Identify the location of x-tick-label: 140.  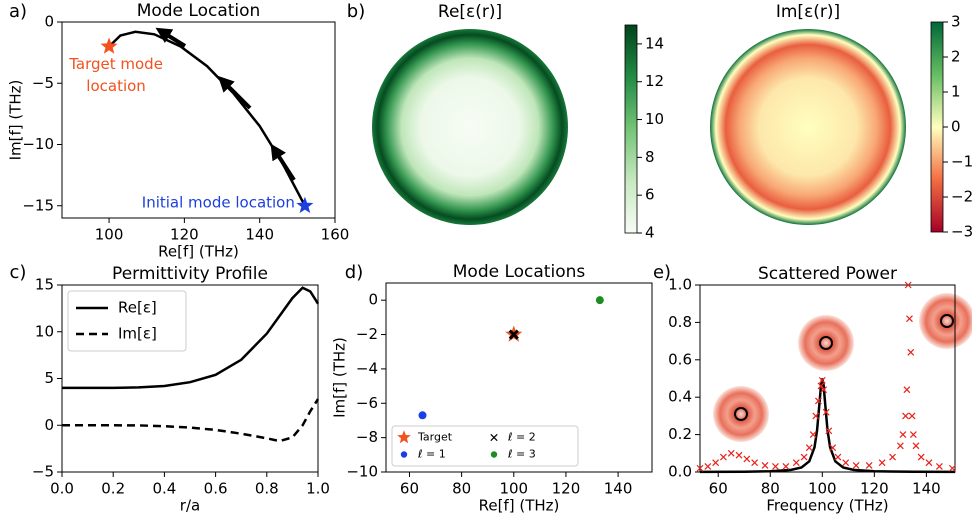
(618, 489).